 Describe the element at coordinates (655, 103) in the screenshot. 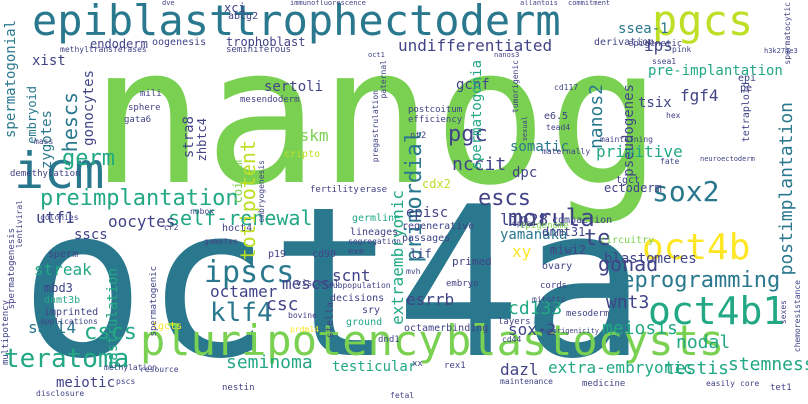

I see `word-tsix: tsix` at that location.